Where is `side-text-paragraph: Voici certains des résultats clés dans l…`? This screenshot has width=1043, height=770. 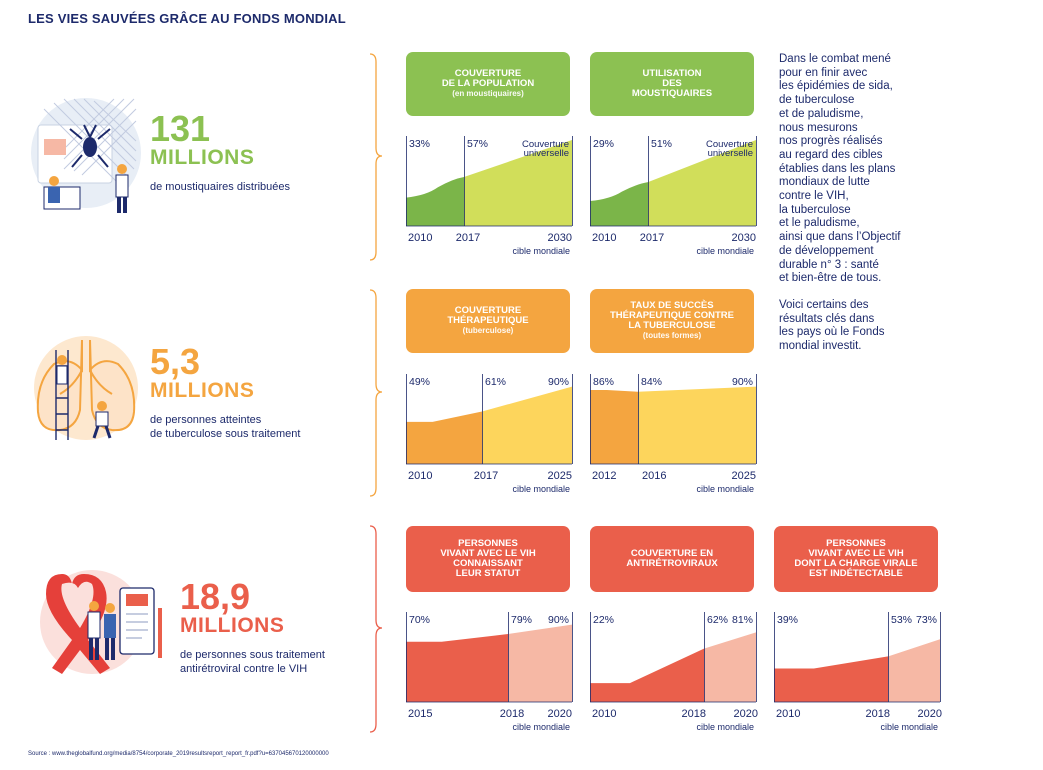 side-text-paragraph: Voici certains des résultats clés dans l… is located at coordinates (832, 325).